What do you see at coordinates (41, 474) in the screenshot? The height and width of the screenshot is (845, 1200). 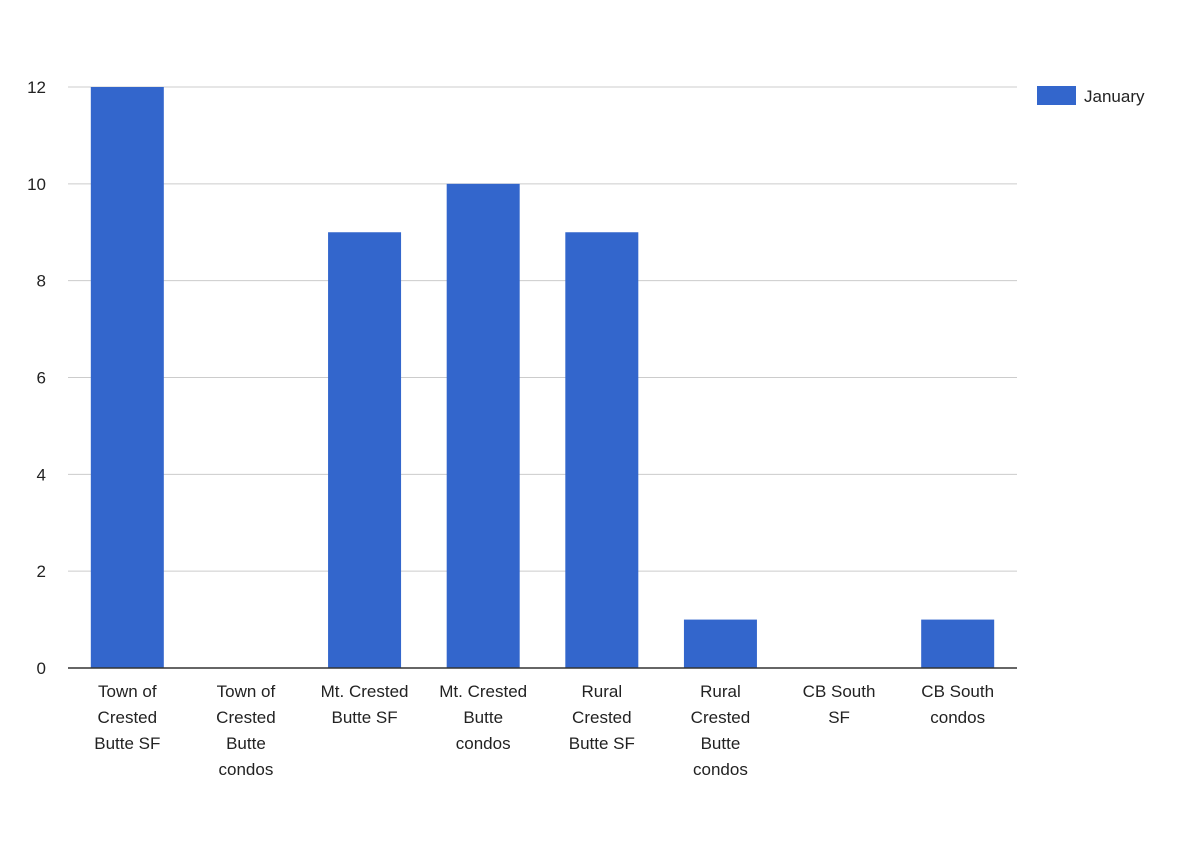 I see `y-tick-label-4: 4` at bounding box center [41, 474].